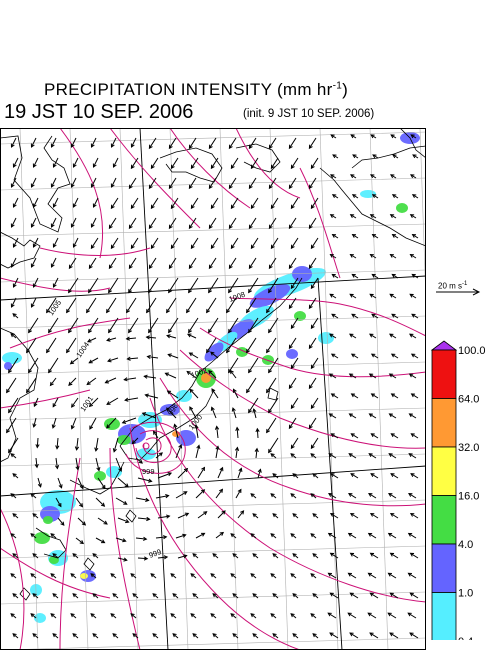 This screenshot has width=500, height=650. I want to click on colorbar-tick-label: 16.0, so click(468, 497).